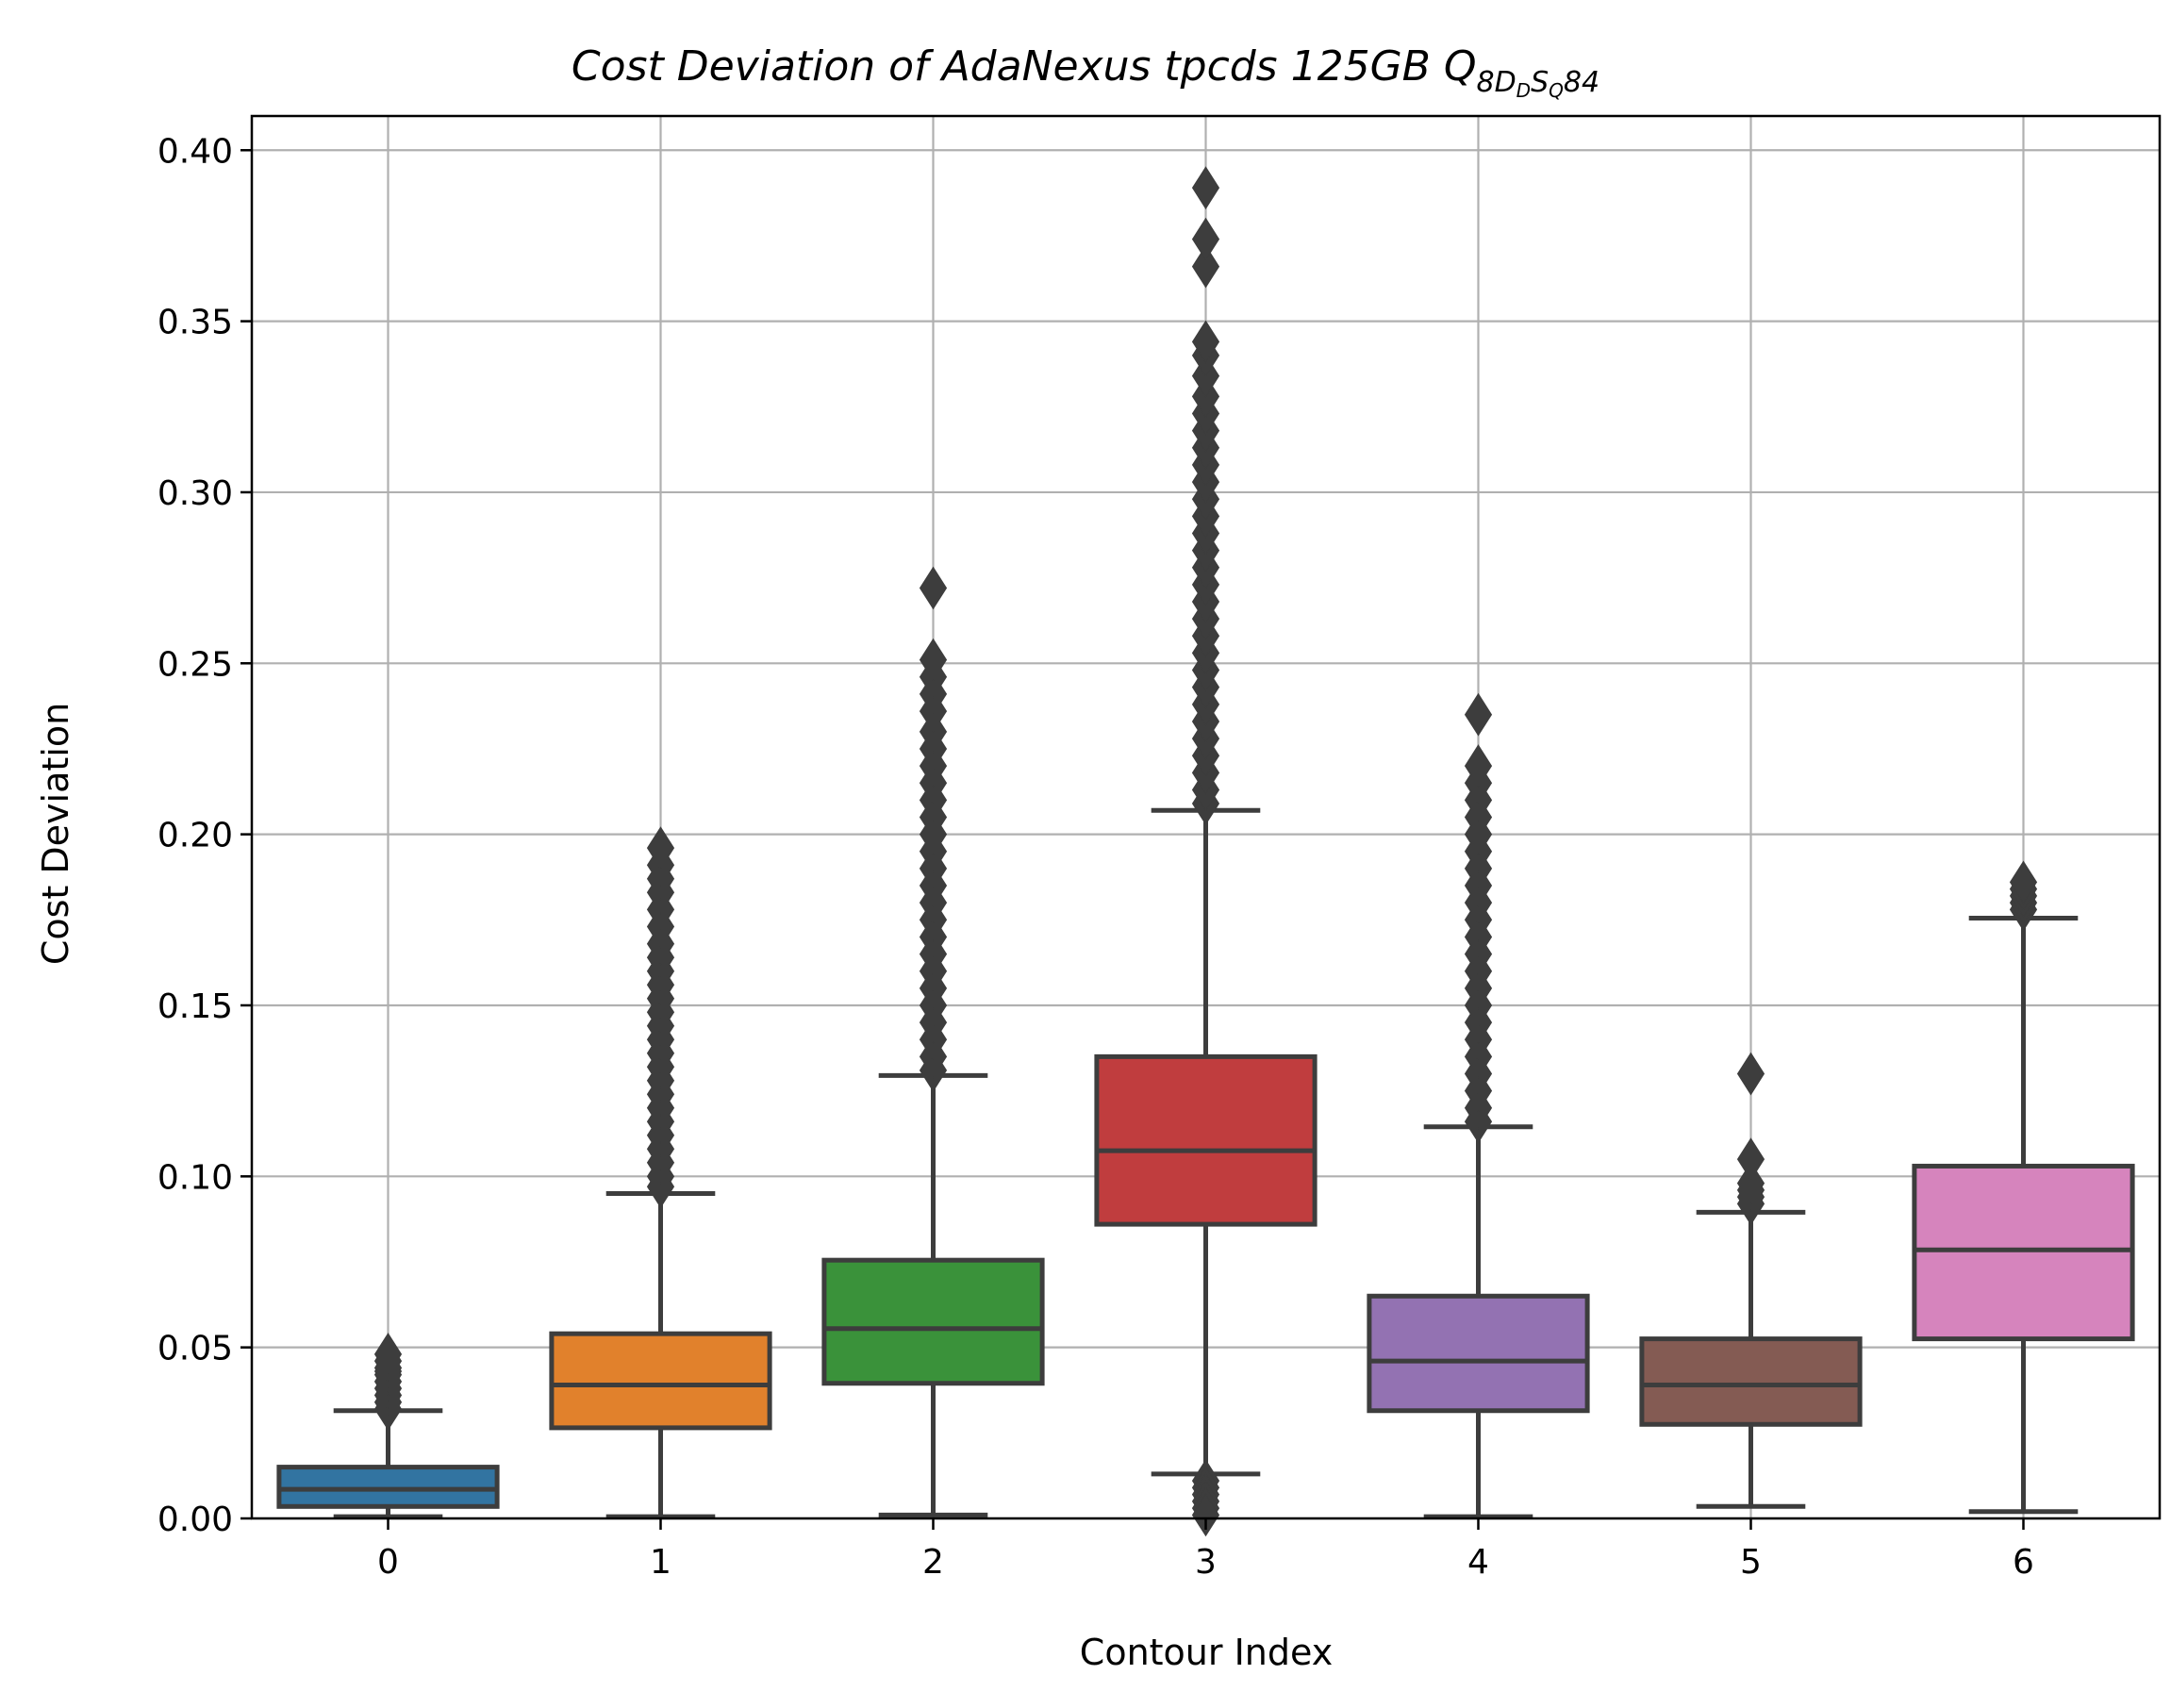 This screenshot has width=2171, height=1708. I want to click on y-tick-label: 0.30, so click(195, 493).